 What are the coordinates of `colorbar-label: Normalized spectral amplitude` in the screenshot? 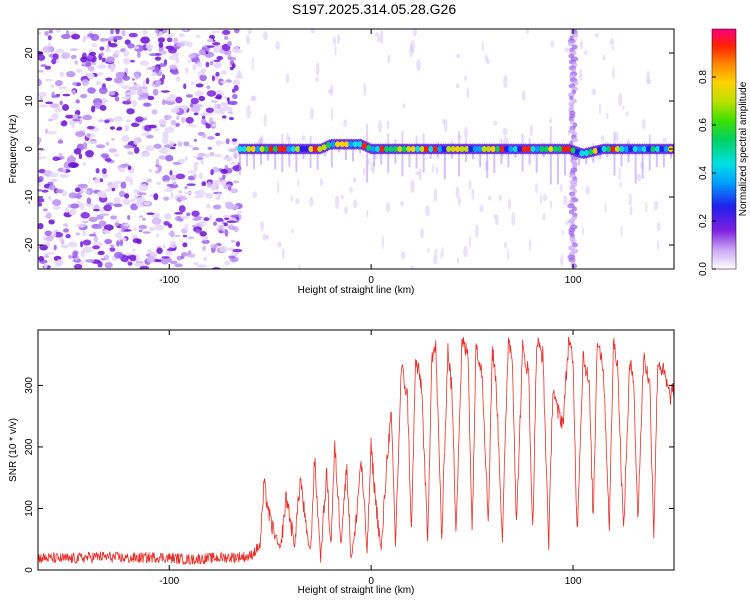 It's located at (743, 148).